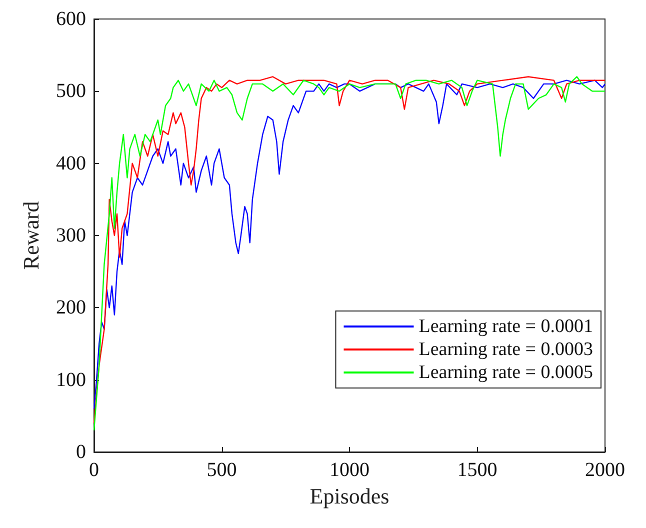 This screenshot has width=646, height=528. I want to click on x-axis-title: Episodes, so click(350, 495).